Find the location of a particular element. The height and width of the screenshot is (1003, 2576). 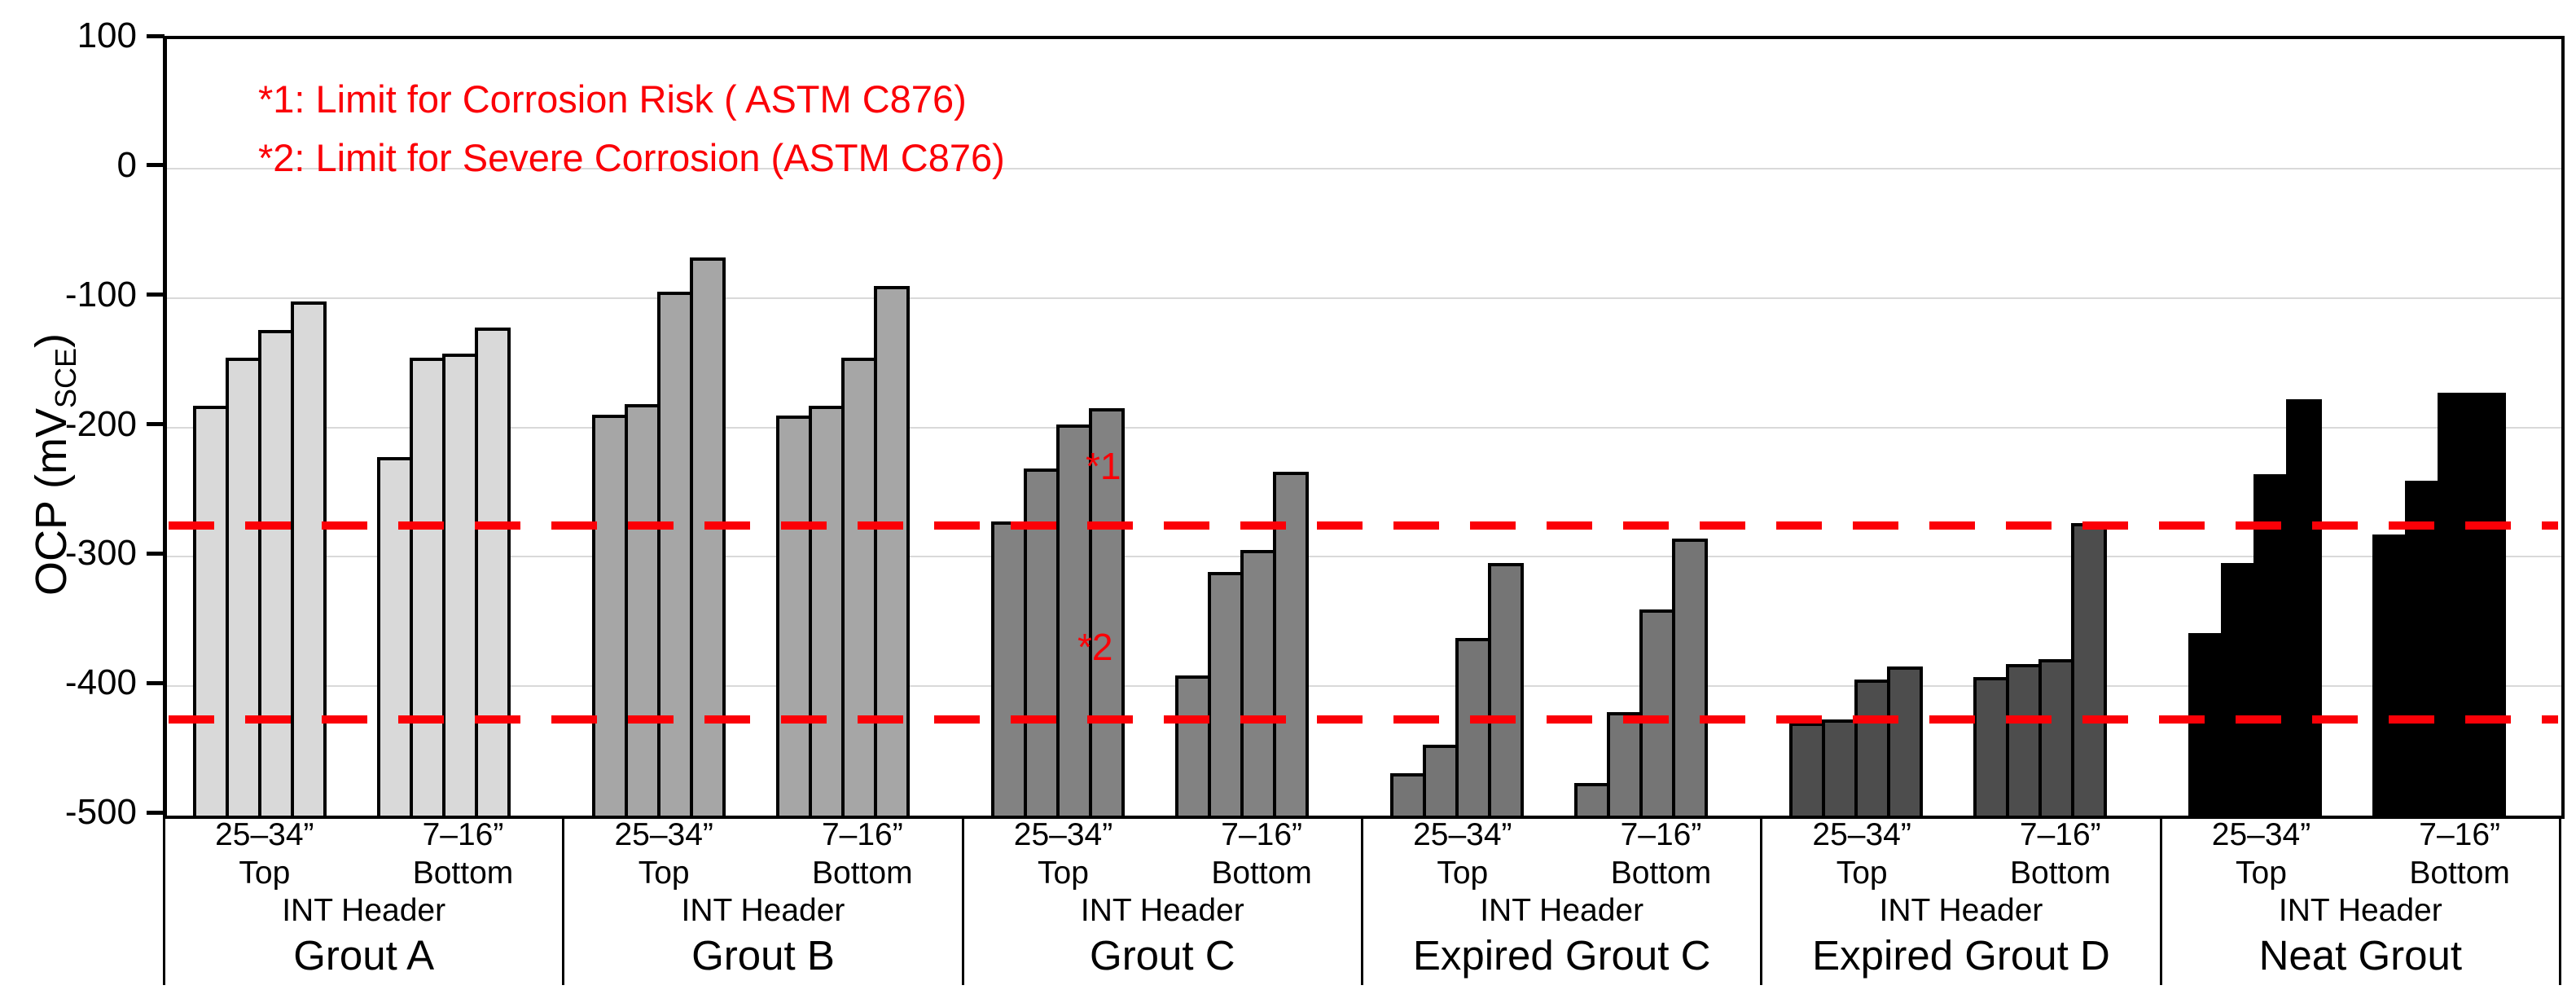

y-tick-label: 0 is located at coordinates (126, 164).